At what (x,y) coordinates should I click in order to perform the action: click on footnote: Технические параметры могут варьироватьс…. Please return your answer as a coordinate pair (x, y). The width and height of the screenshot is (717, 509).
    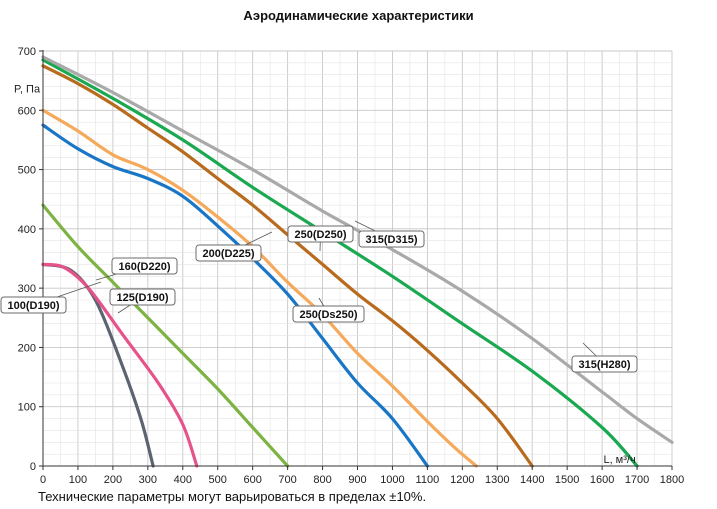
    Looking at the image, I should click on (232, 496).